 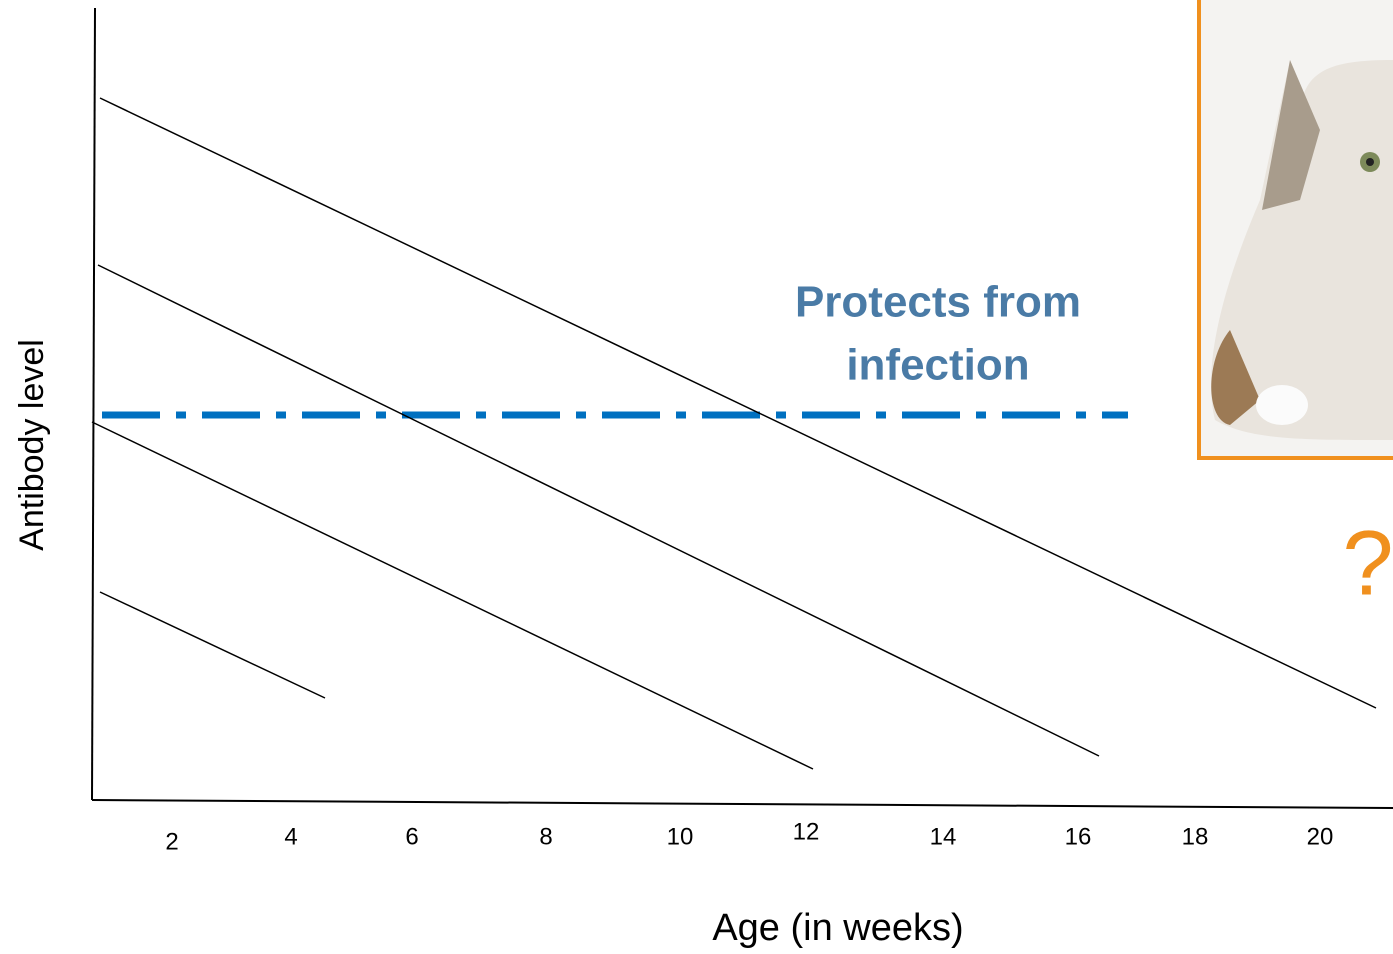 What do you see at coordinates (93, 404) in the screenshot?
I see `y-axis` at bounding box center [93, 404].